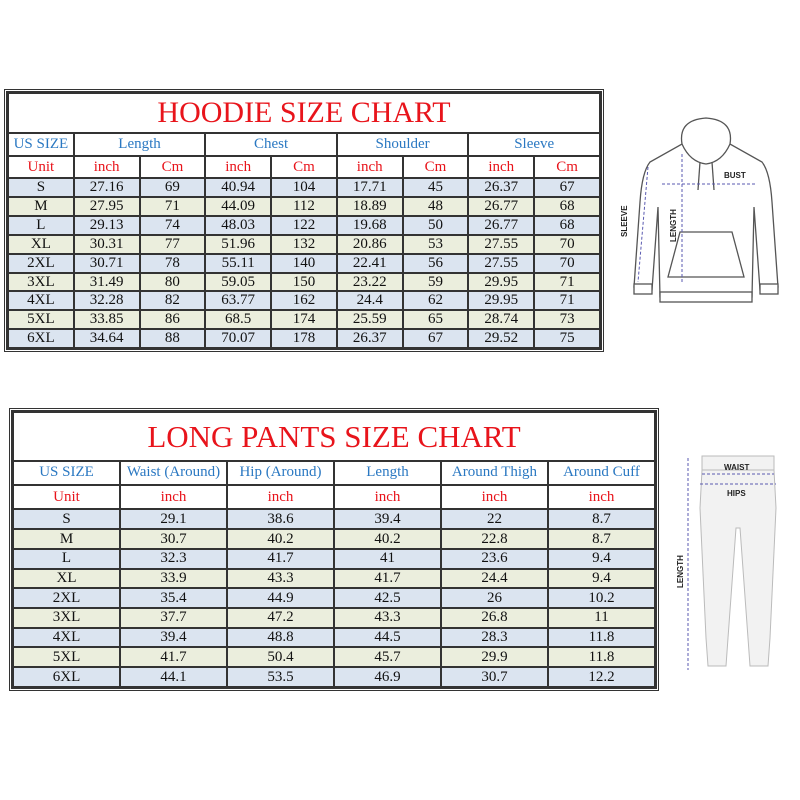 Image resolution: width=800 pixels, height=800 pixels. What do you see at coordinates (106, 188) in the screenshot?
I see `value-cell: 27.16` at bounding box center [106, 188].